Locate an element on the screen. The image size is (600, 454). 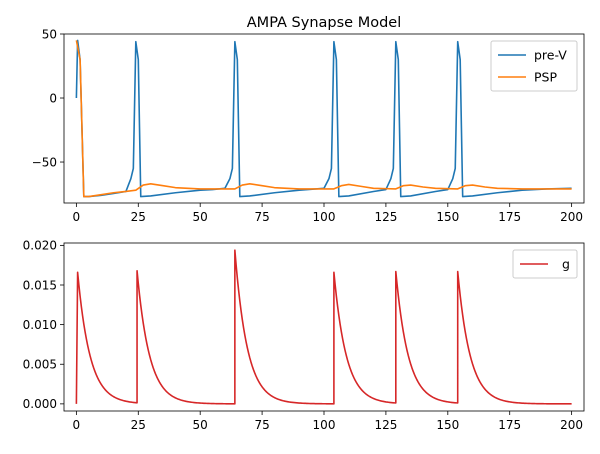
y-tick-label: 0.010 is located at coordinates (40, 325).